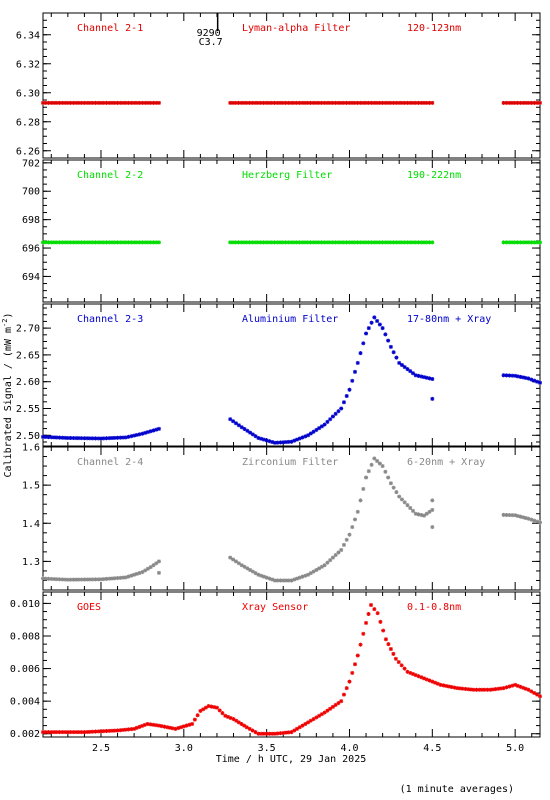 The width and height of the screenshot is (550, 800). What do you see at coordinates (267, 748) in the screenshot?
I see `x-tick-label: 3.5` at bounding box center [267, 748].